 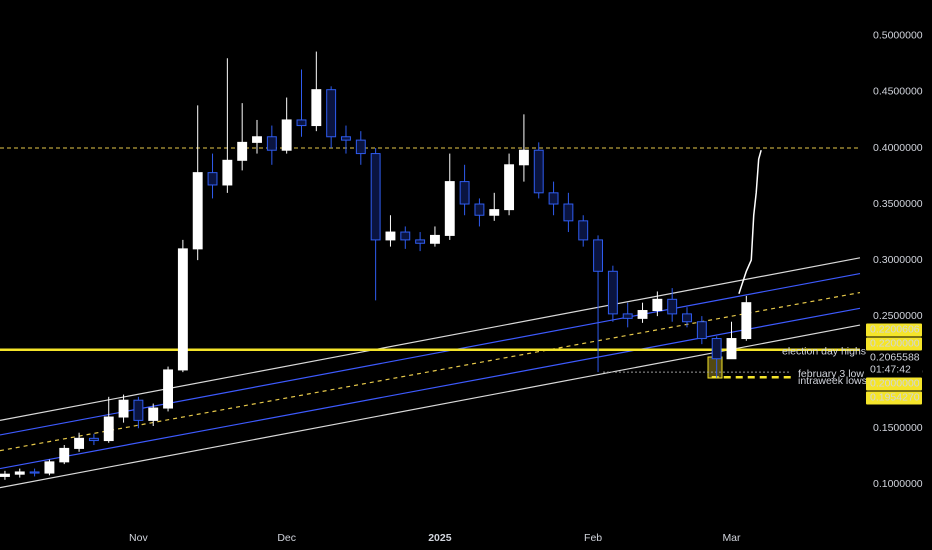 What do you see at coordinates (138, 538) in the screenshot?
I see `x-tick-label: Nov` at bounding box center [138, 538].